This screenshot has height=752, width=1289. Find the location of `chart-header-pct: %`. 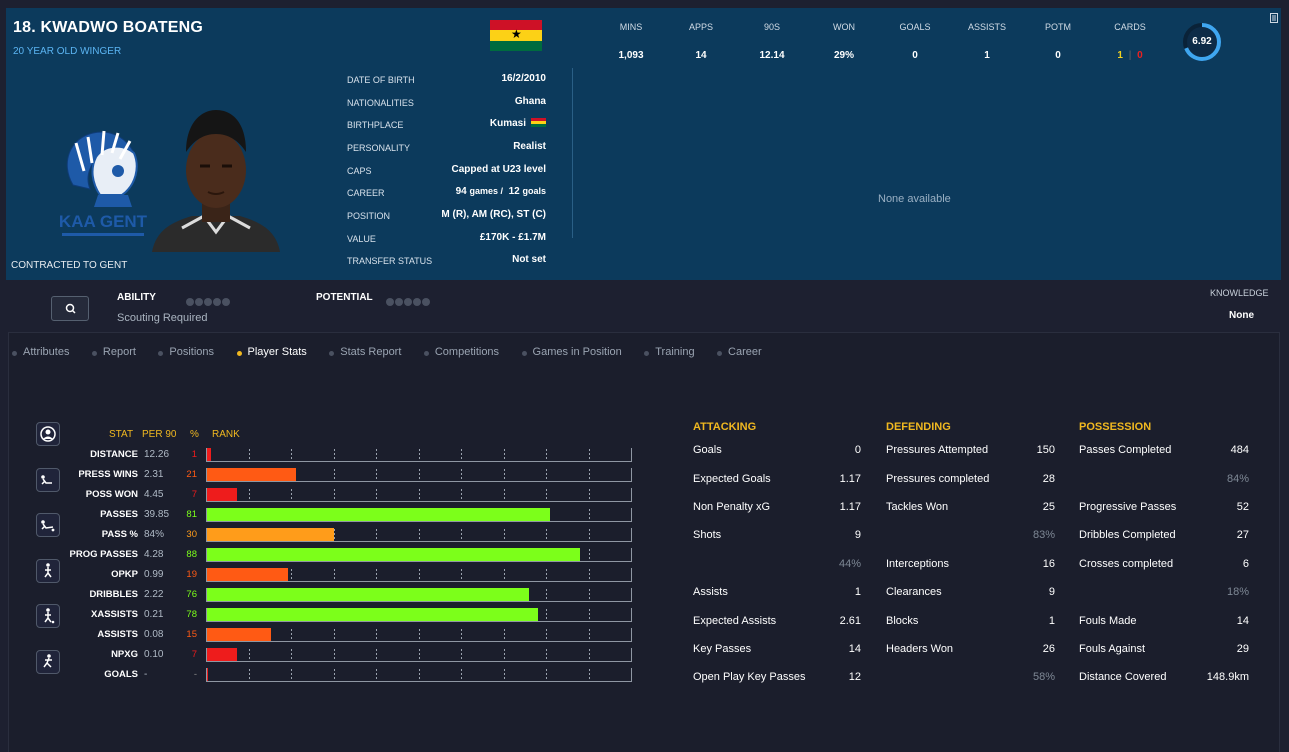

chart-header-pct: % is located at coordinates (194, 434).